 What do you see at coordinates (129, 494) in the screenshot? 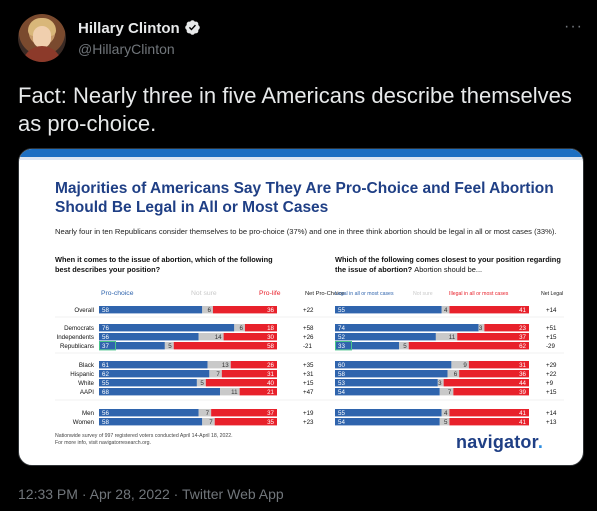
I see `timestamp-date: Apr 28, 2022` at bounding box center [129, 494].